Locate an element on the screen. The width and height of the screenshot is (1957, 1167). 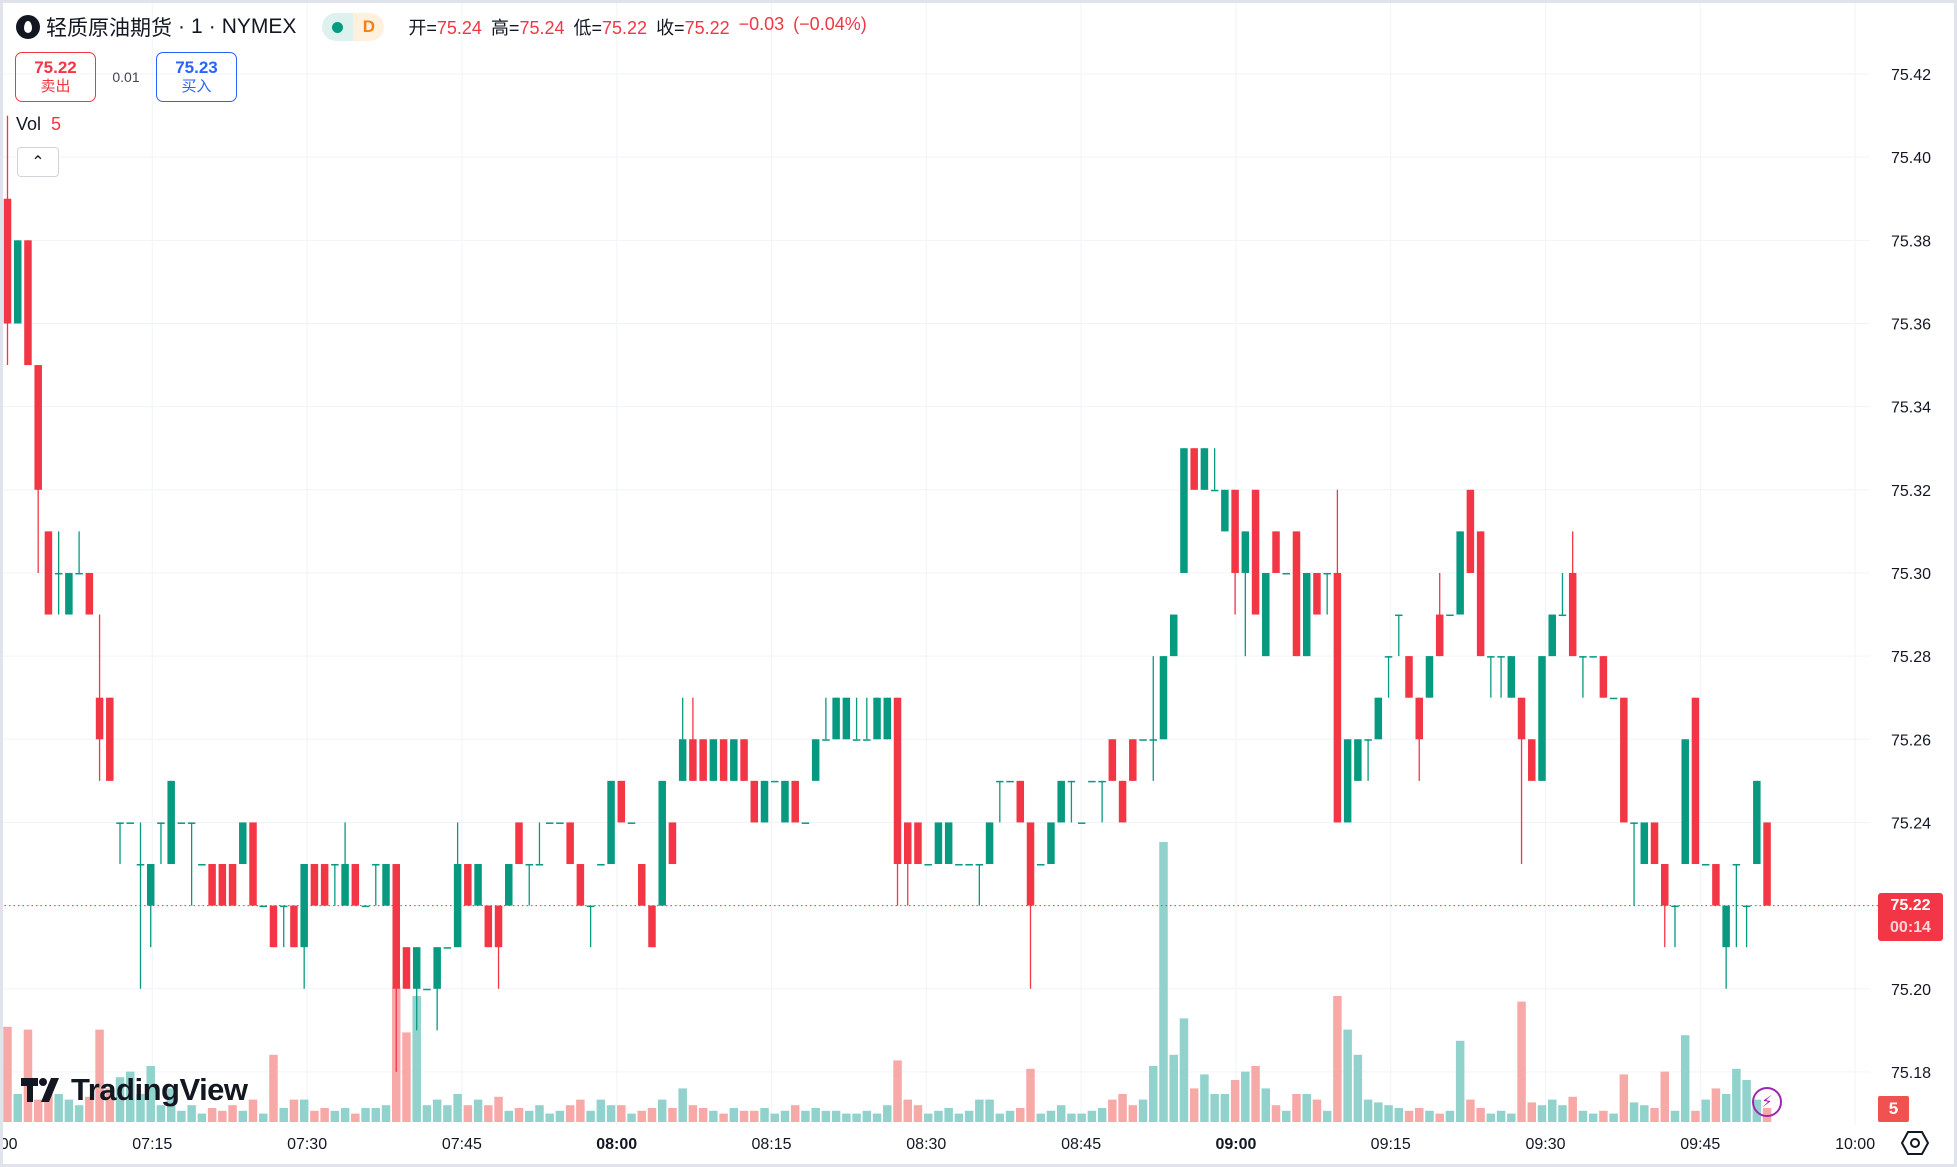
buy-button: 75.23 买入 is located at coordinates (196, 77).